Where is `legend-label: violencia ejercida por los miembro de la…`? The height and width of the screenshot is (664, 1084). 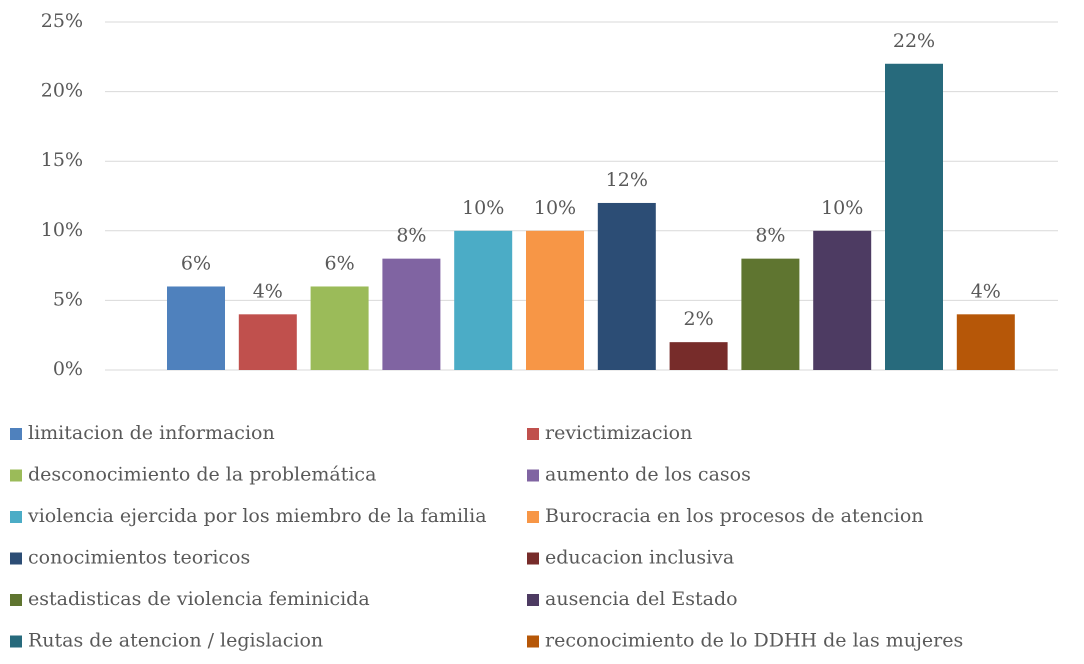 legend-label: violencia ejercida por los miembro de la… is located at coordinates (257, 516).